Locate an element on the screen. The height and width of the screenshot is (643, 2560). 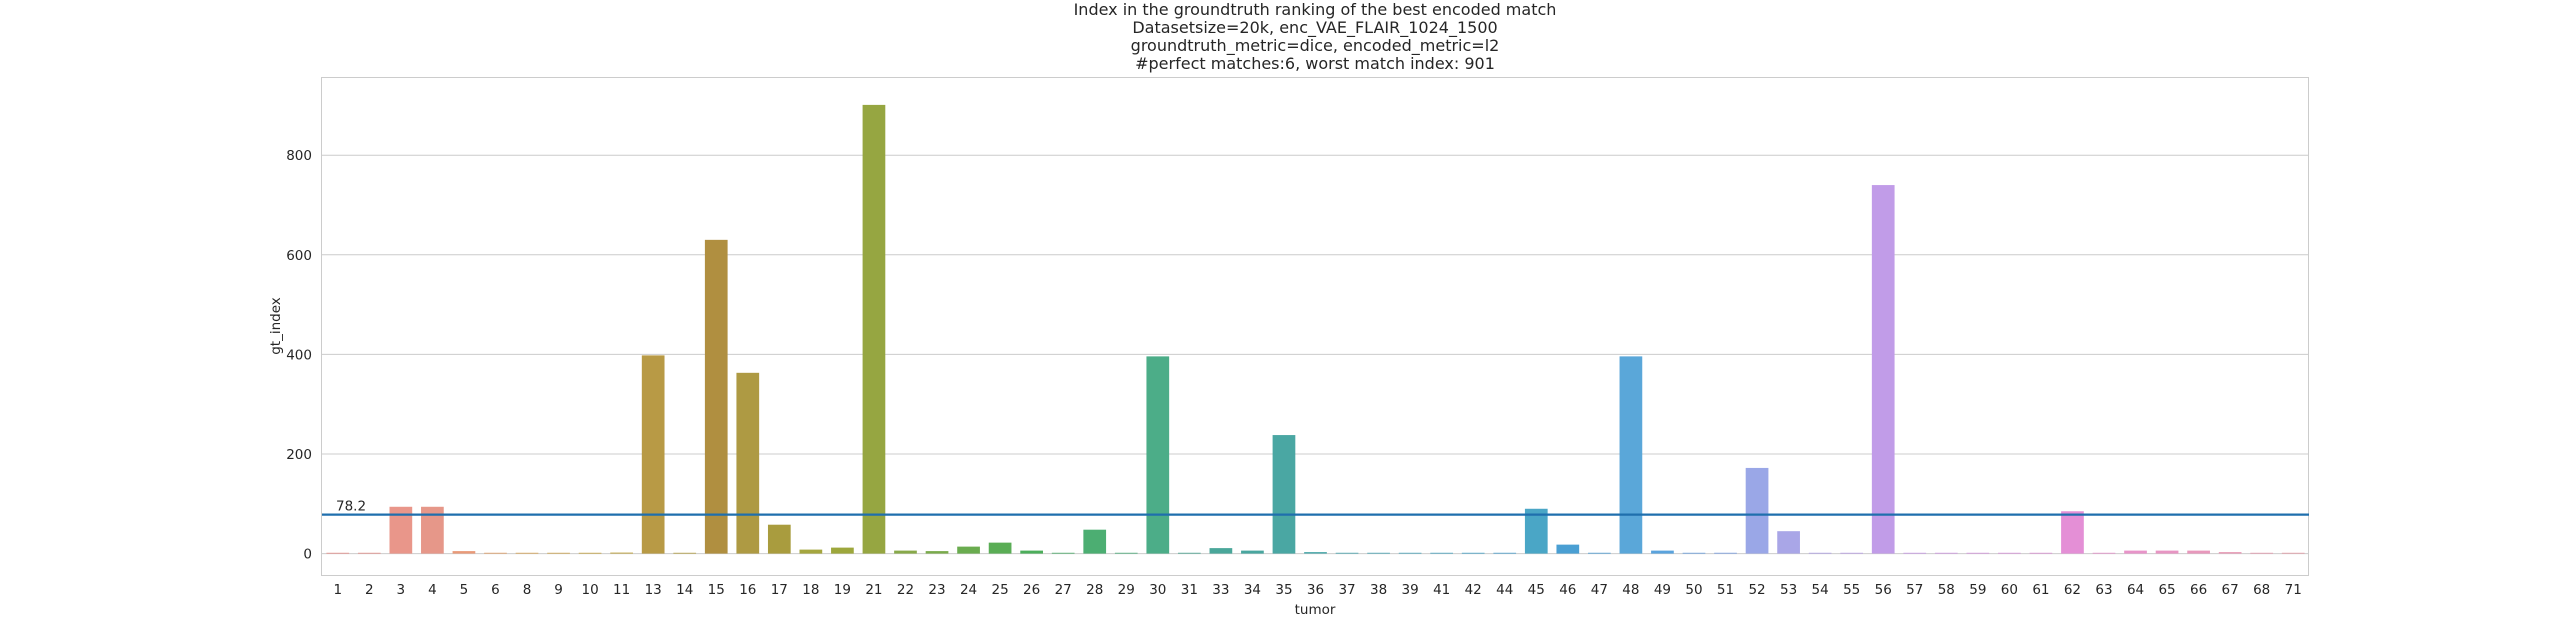
x-tick-label: 37 is located at coordinates (1346, 590).